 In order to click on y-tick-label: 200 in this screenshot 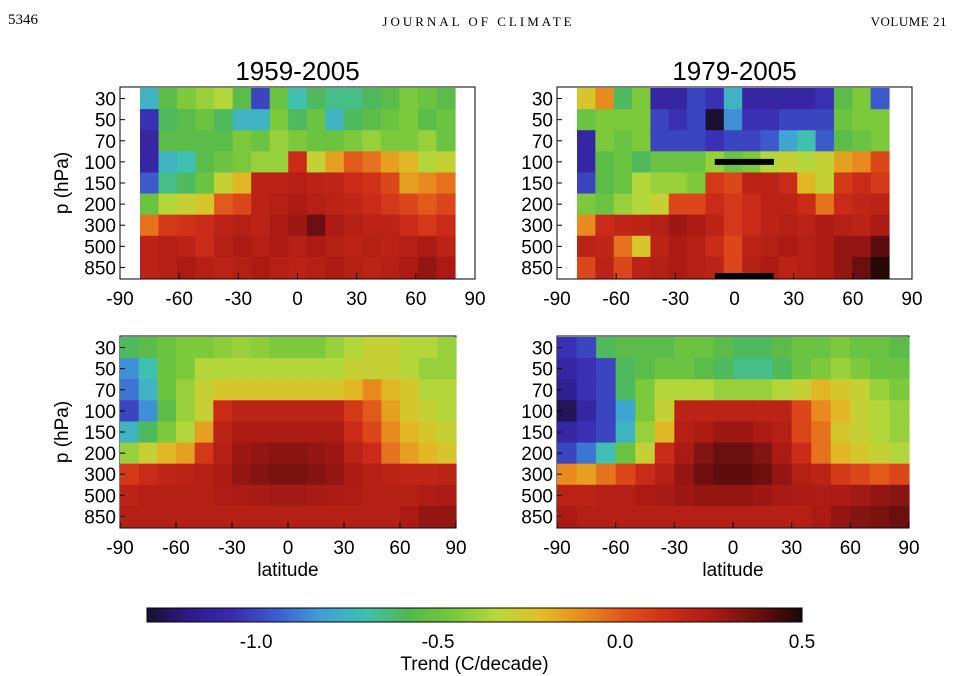, I will do `click(537, 454)`.